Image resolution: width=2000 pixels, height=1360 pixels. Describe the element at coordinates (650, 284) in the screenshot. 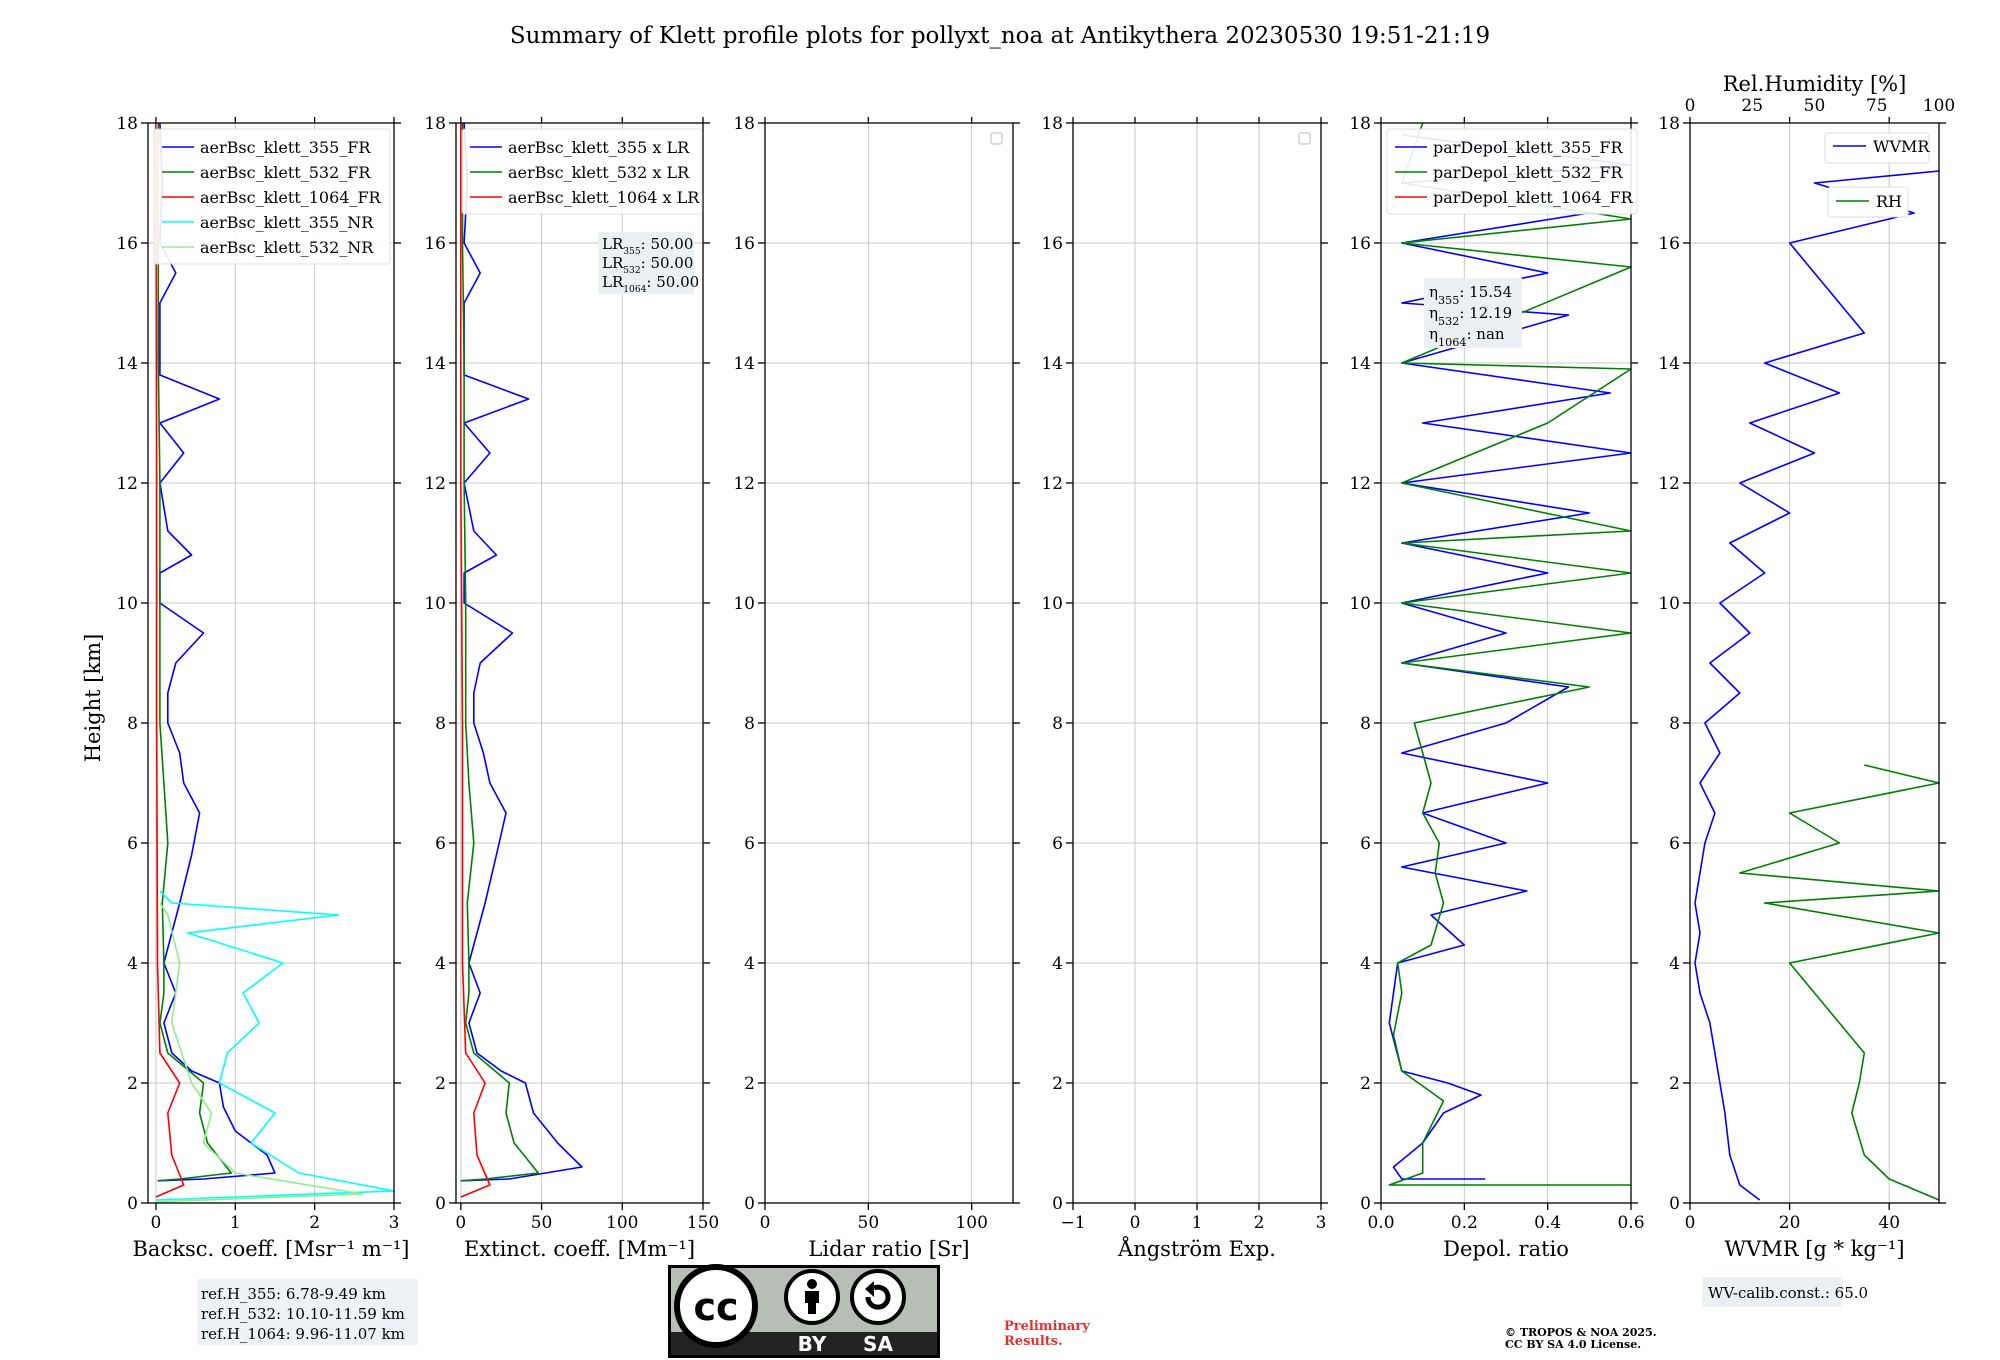

I see `lr-value-1064: LR1064: 50.00` at that location.